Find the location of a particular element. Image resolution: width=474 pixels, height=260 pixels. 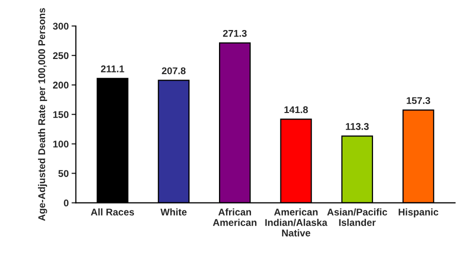

x-tick-label: All Races is located at coordinates (112, 212).